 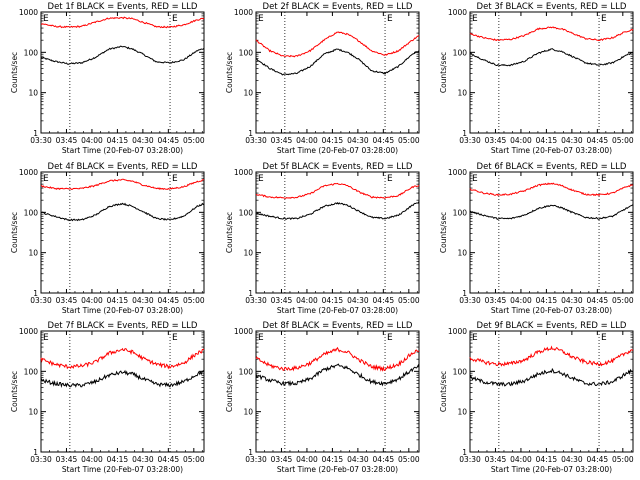 I want to click on panel-title: Det 5f BLACK = Events, RED = LLD, so click(x=338, y=167).